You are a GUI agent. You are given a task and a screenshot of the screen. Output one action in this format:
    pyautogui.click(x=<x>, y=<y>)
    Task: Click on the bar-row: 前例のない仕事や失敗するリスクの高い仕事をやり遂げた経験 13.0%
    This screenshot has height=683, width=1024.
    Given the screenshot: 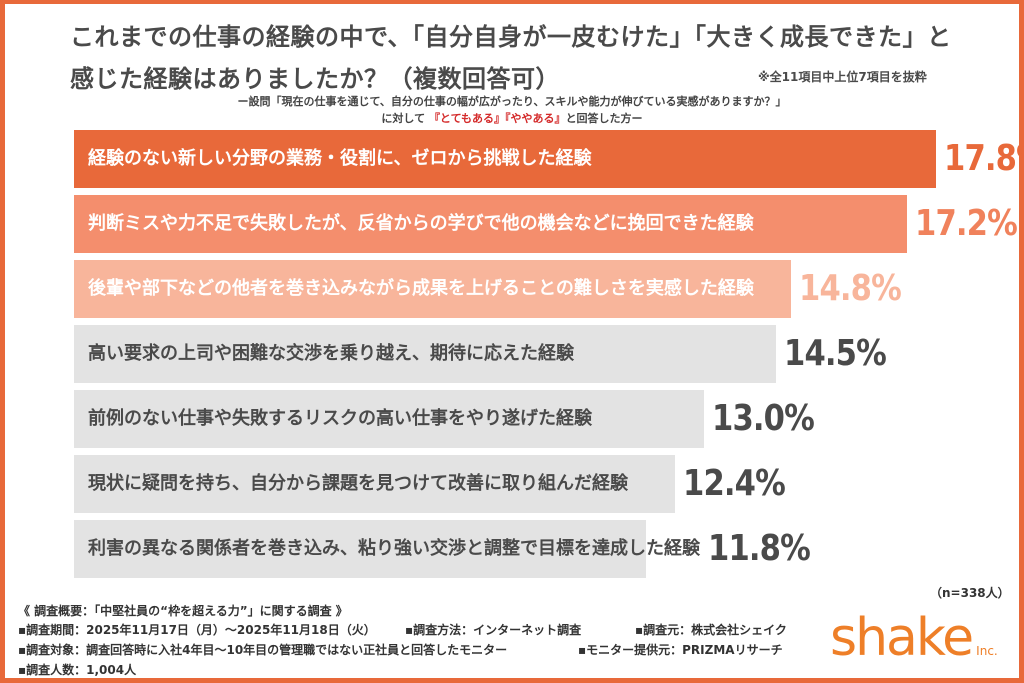 What is the action you would take?
    pyautogui.click(x=544, y=419)
    